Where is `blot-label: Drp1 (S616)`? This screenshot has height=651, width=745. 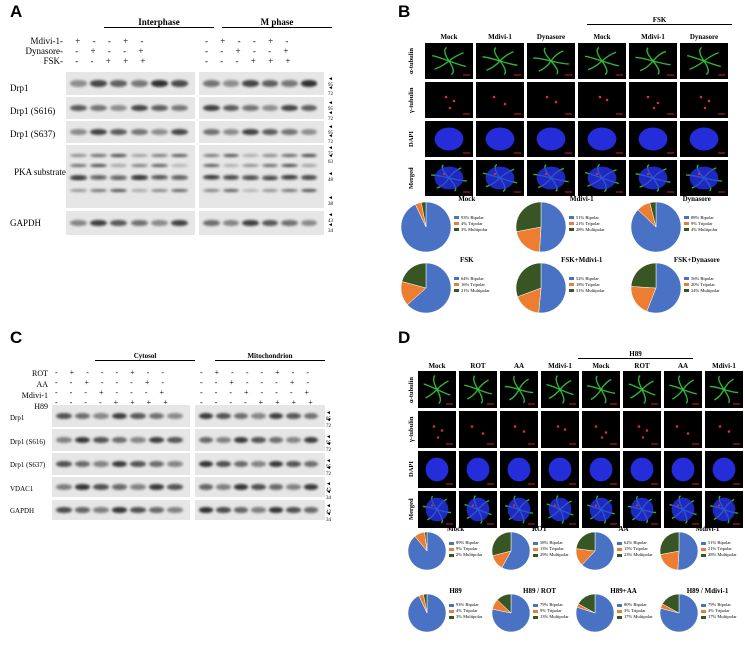
blot-label: Drp1 (S616) is located at coordinates (28, 442).